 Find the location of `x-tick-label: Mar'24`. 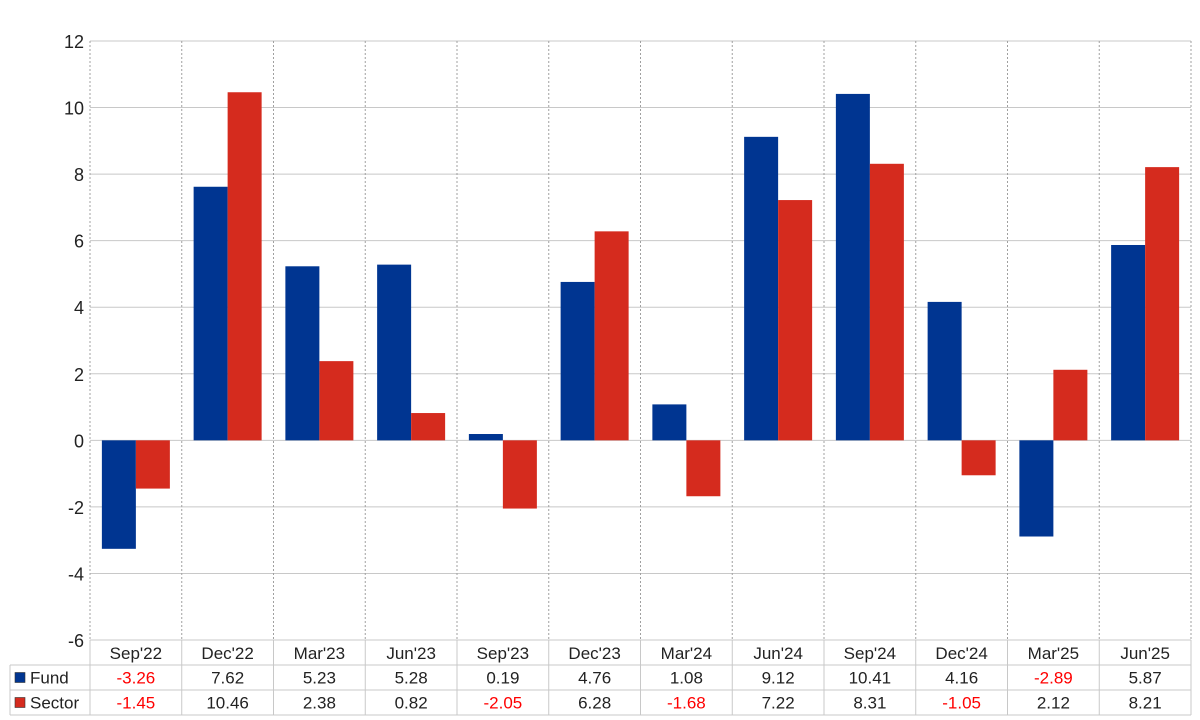

x-tick-label: Mar'24 is located at coordinates (686, 653).